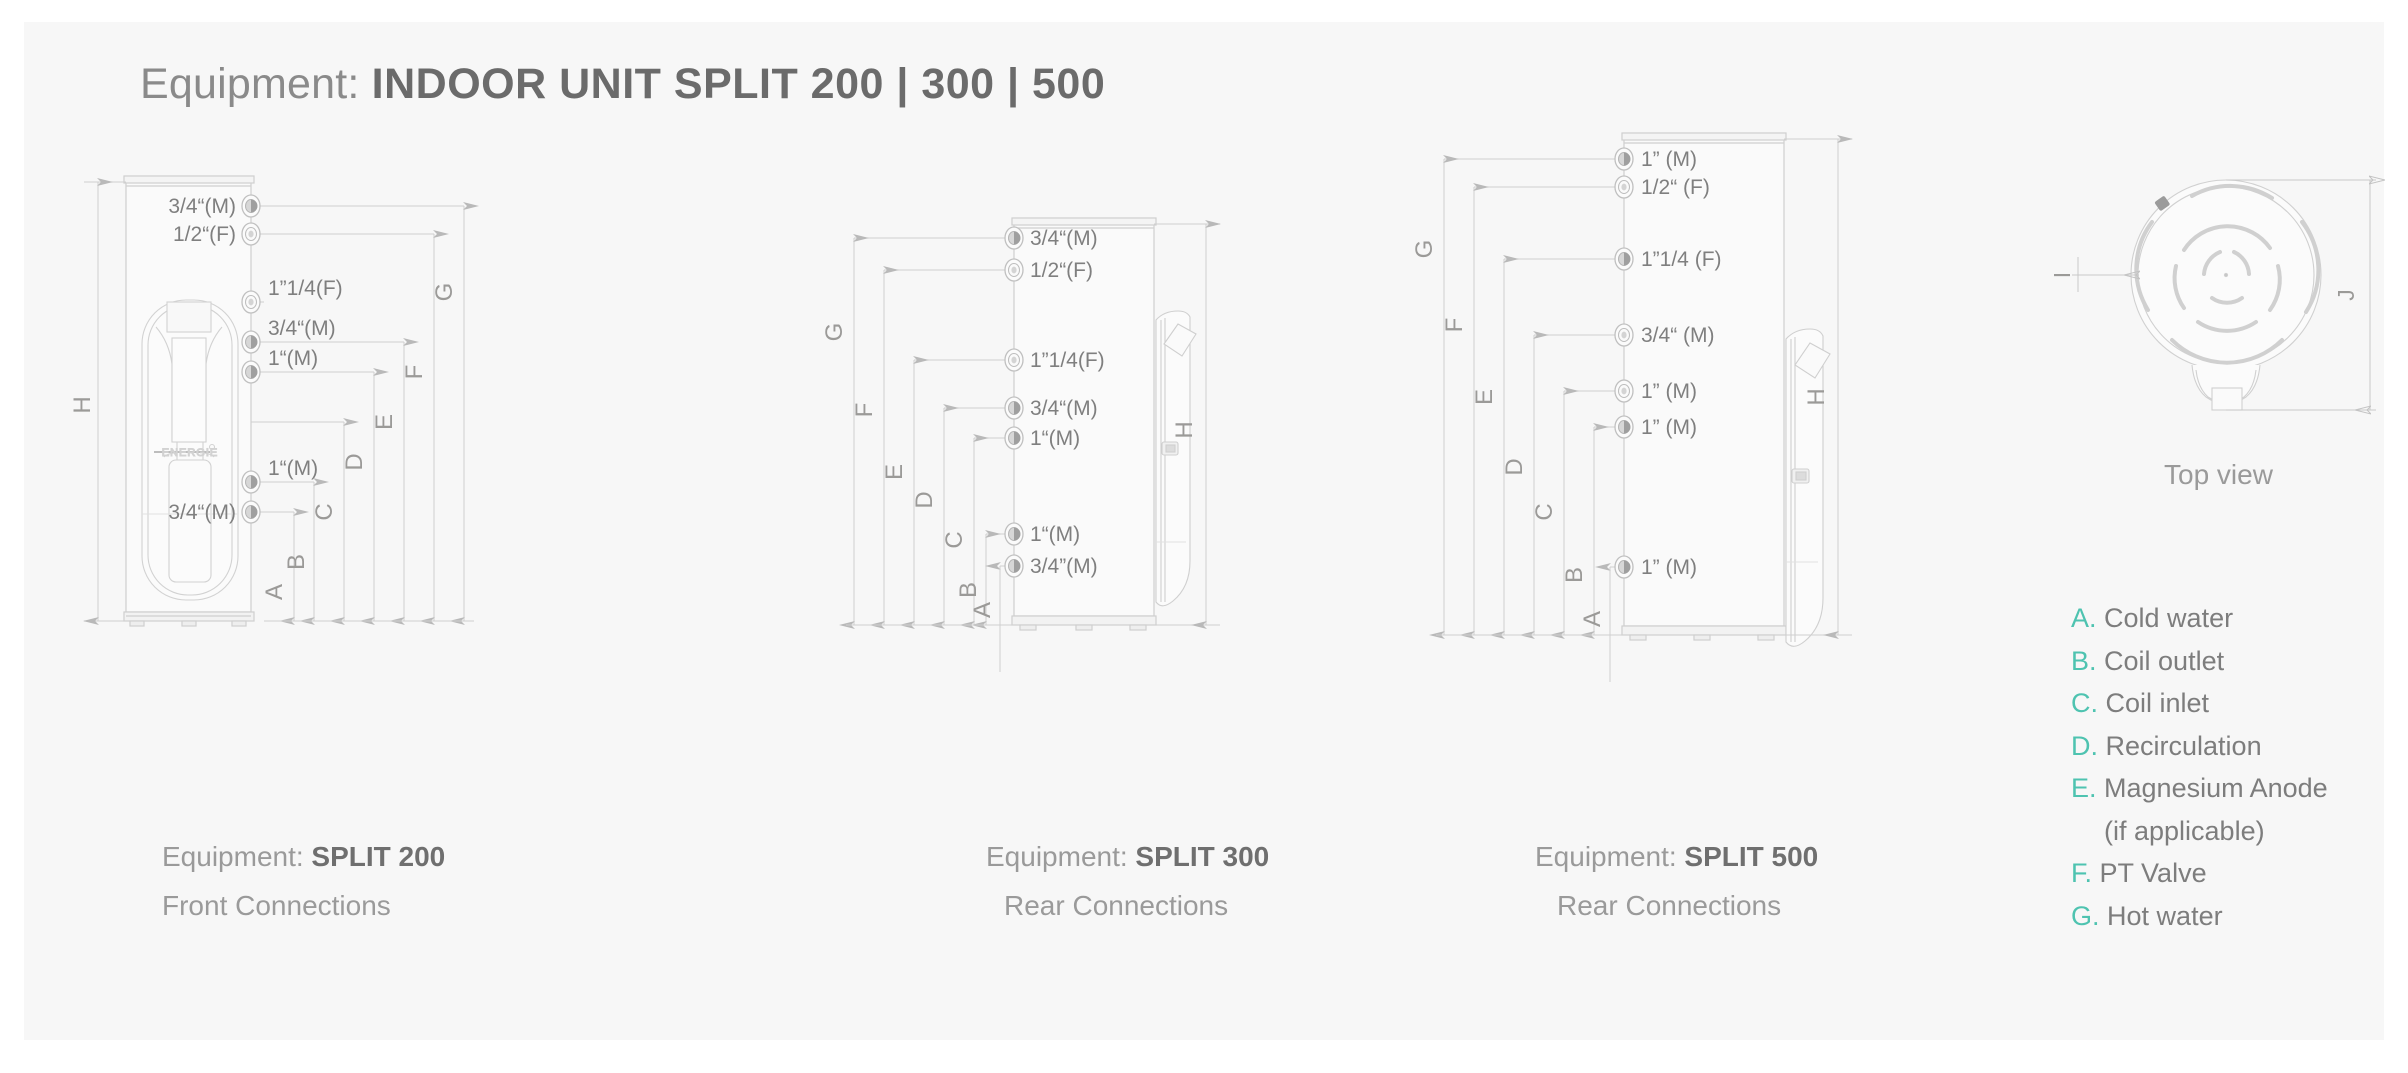 This screenshot has height=1073, width=2408. What do you see at coordinates (2085, 915) in the screenshot?
I see `legend-letter: G.` at bounding box center [2085, 915].